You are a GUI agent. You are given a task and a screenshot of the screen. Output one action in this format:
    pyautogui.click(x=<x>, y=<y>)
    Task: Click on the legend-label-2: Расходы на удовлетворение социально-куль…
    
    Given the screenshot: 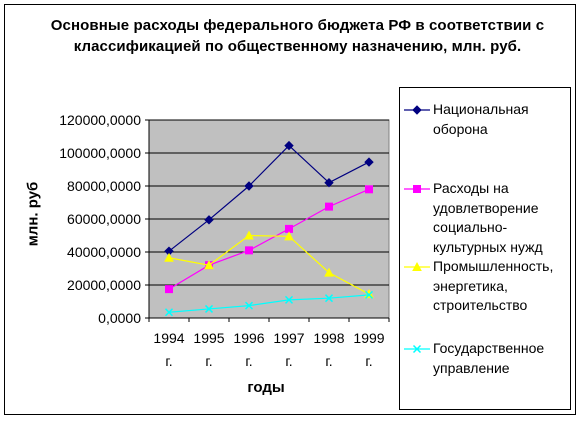 What is the action you would take?
    pyautogui.click(x=488, y=217)
    